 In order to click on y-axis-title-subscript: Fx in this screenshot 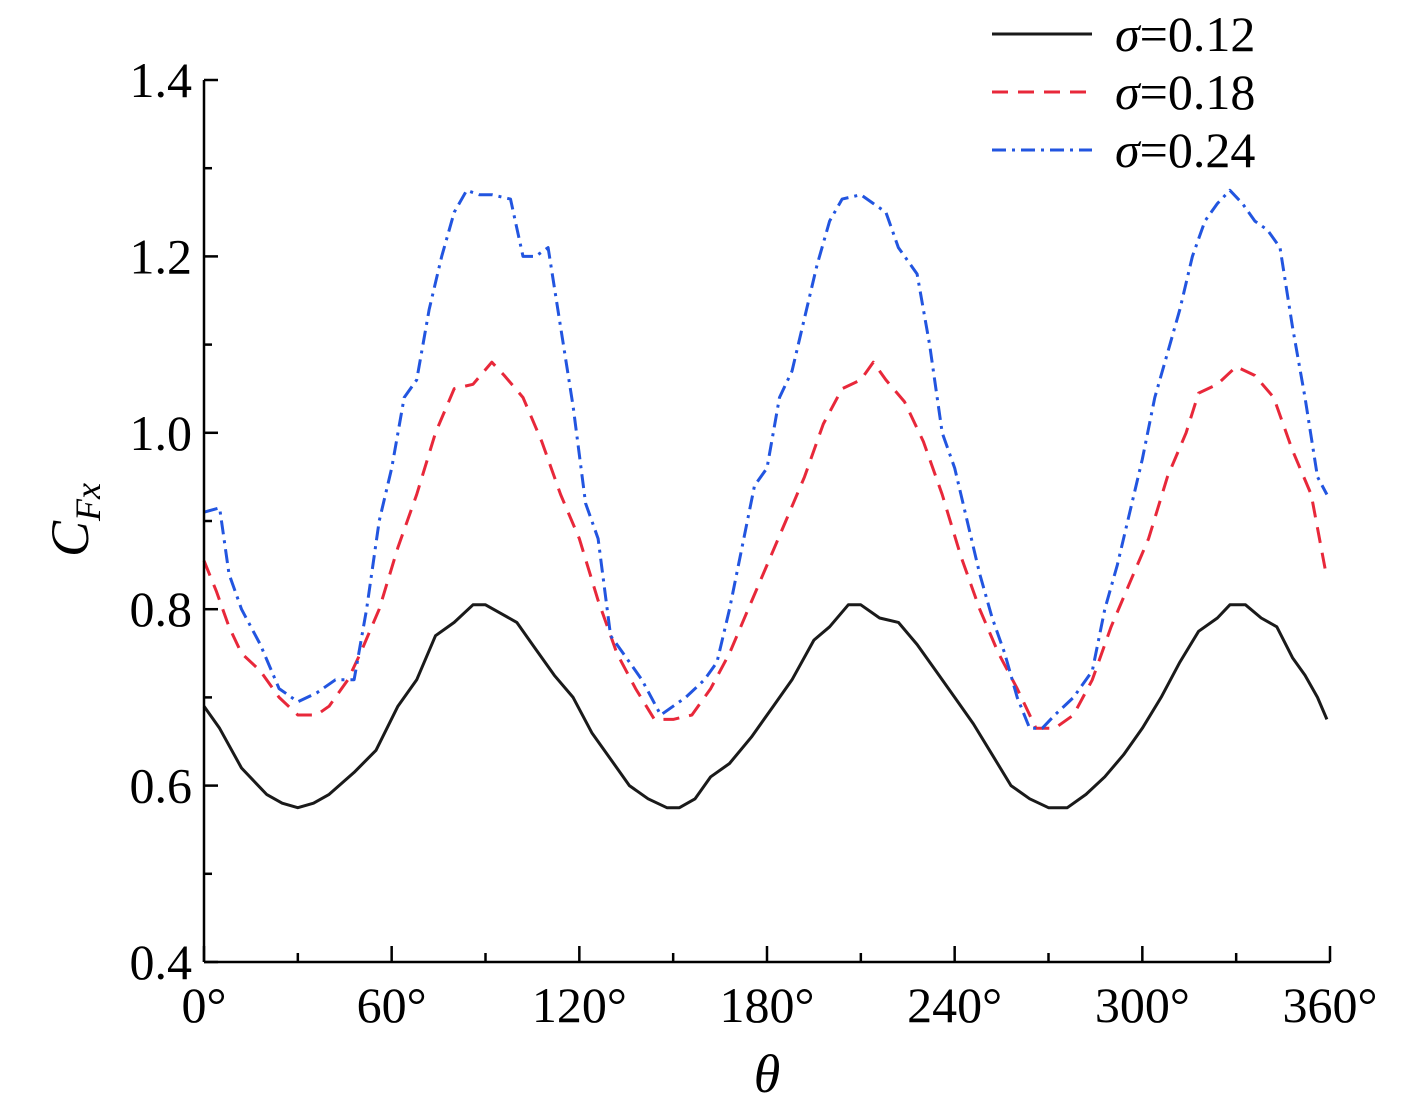, I will do `click(88, 502)`.